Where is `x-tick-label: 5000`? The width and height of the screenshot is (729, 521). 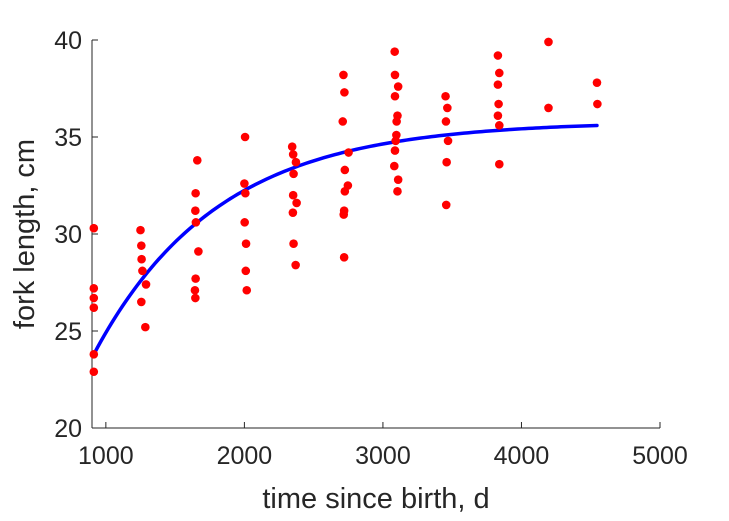
x-tick-label: 5000 is located at coordinates (660, 456).